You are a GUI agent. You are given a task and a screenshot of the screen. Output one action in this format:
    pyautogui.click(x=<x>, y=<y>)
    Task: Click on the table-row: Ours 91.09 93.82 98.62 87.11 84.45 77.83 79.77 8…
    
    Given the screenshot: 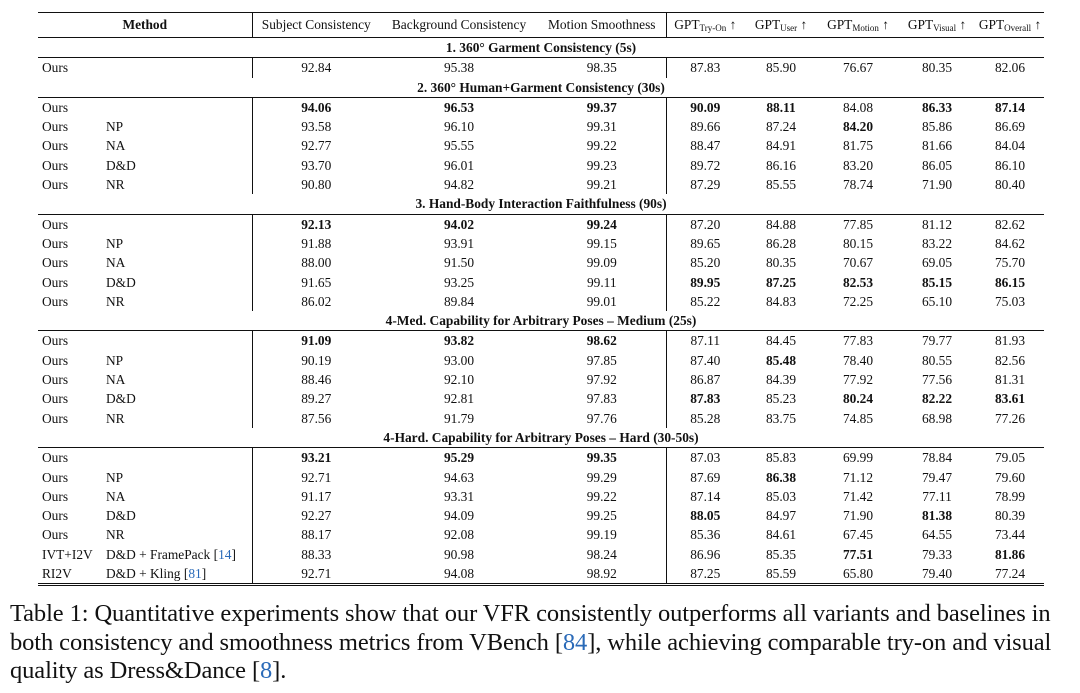 What is the action you would take?
    pyautogui.click(x=541, y=340)
    